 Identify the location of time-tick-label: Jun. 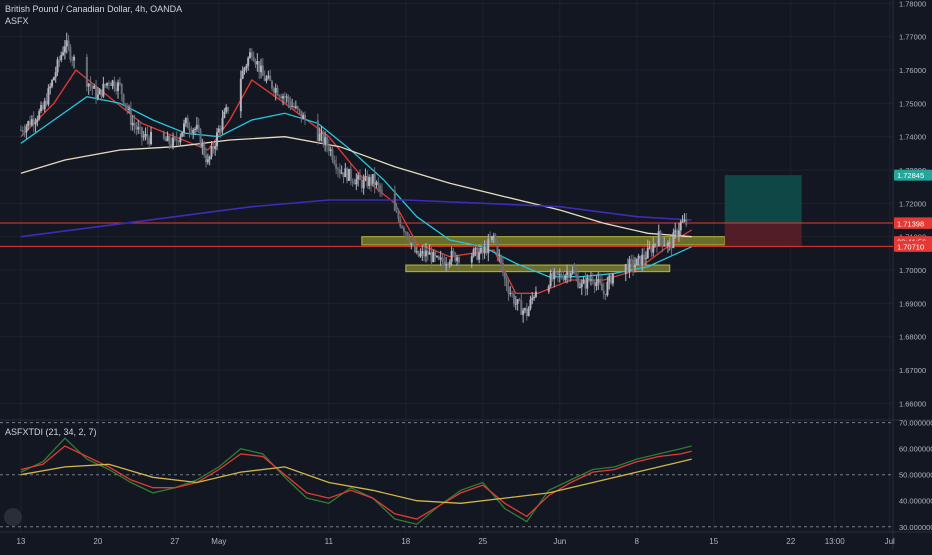
(559, 541).